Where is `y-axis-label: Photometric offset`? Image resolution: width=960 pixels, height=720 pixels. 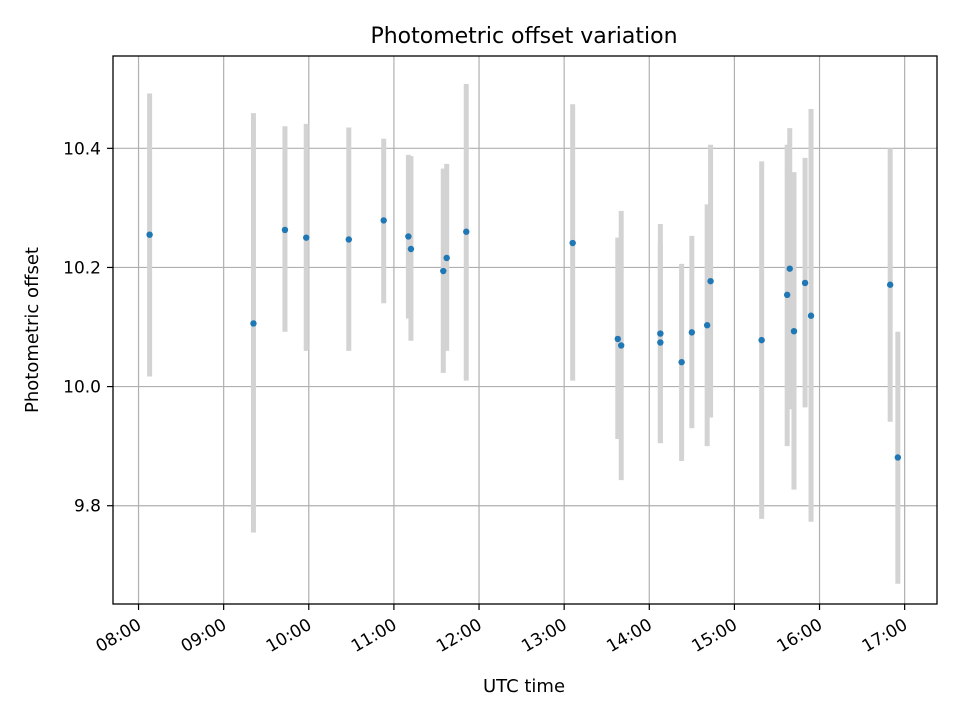 y-axis-label: Photometric offset is located at coordinates (32, 330).